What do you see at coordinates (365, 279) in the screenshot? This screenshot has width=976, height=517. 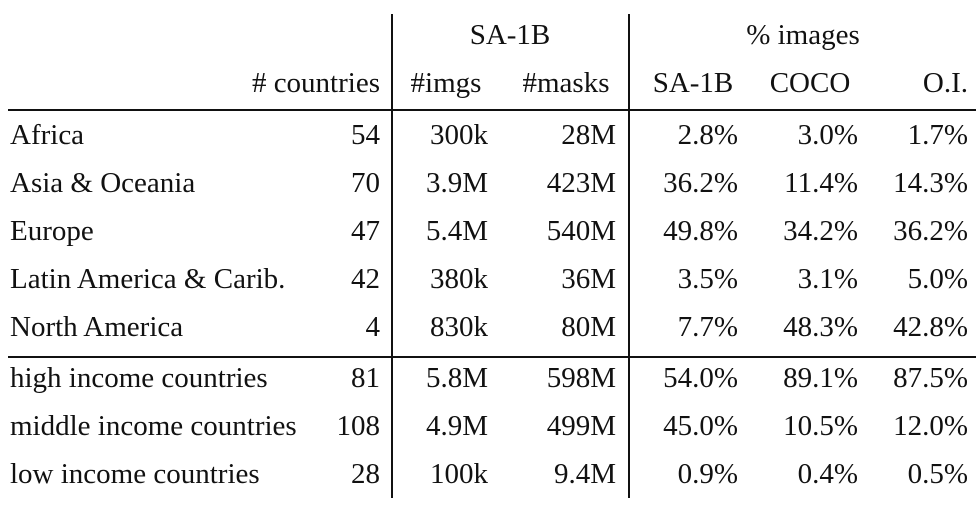 I see `cell-countries: 42` at bounding box center [365, 279].